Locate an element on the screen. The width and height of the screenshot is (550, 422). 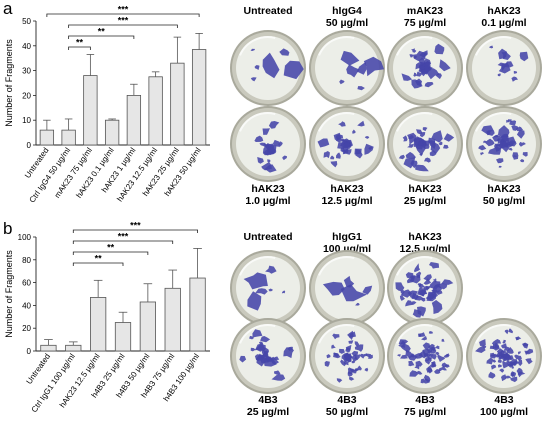
y-tick-label: 30 is located at coordinates (26, 71).